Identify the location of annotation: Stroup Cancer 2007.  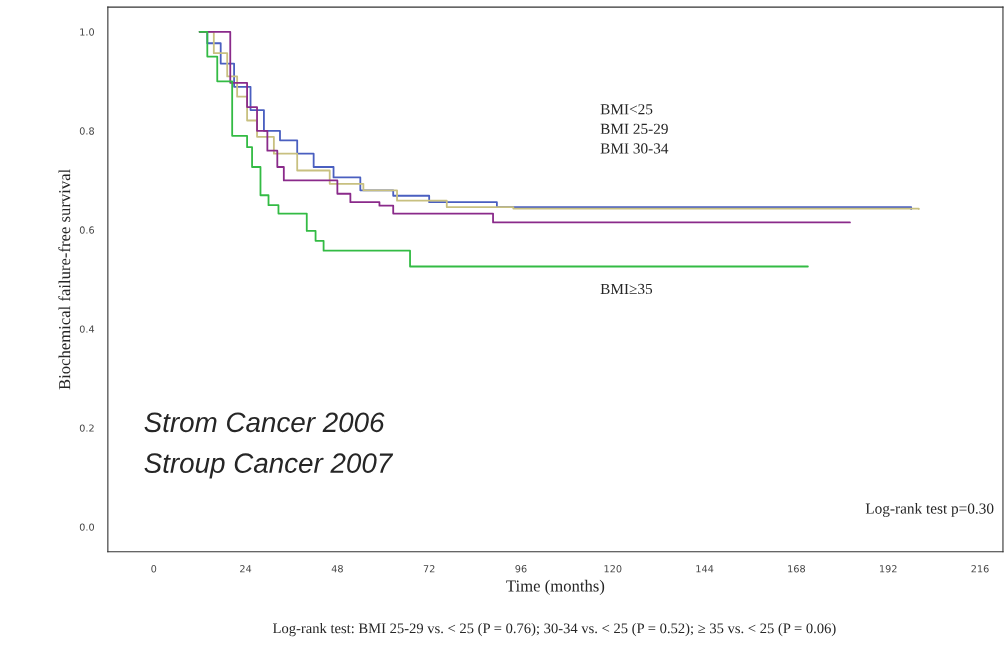
(269, 466).